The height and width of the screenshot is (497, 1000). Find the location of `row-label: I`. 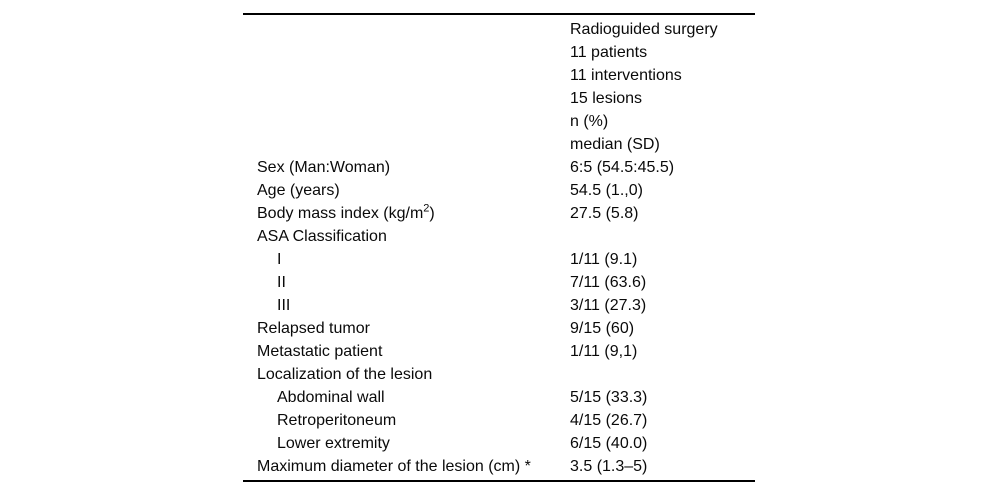

row-label: I is located at coordinates (279, 259).